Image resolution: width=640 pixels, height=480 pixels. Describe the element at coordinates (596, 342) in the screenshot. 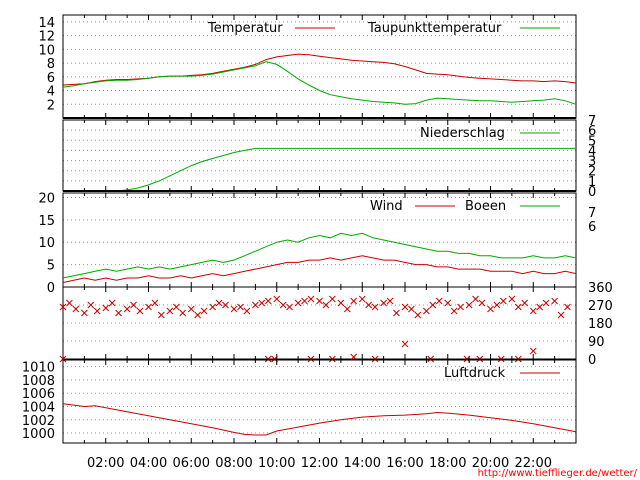

I see `y-tick-label: 90` at that location.